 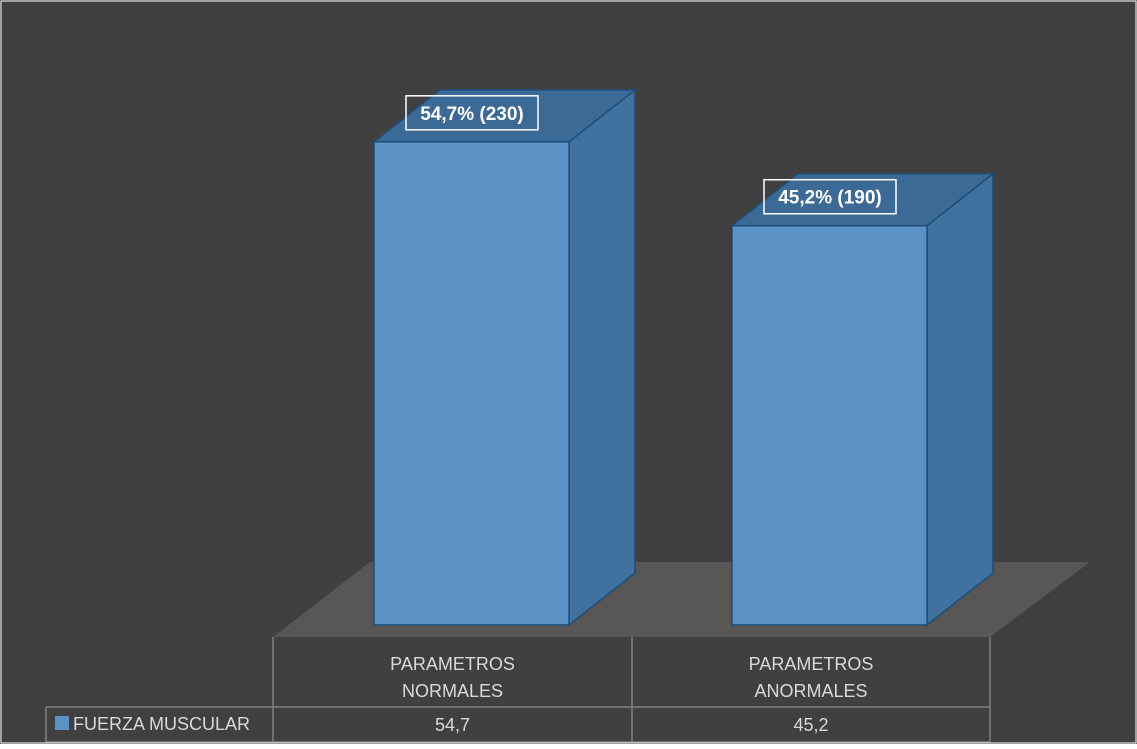 What do you see at coordinates (452, 725) in the screenshot?
I see `table-value: 54,7` at bounding box center [452, 725].